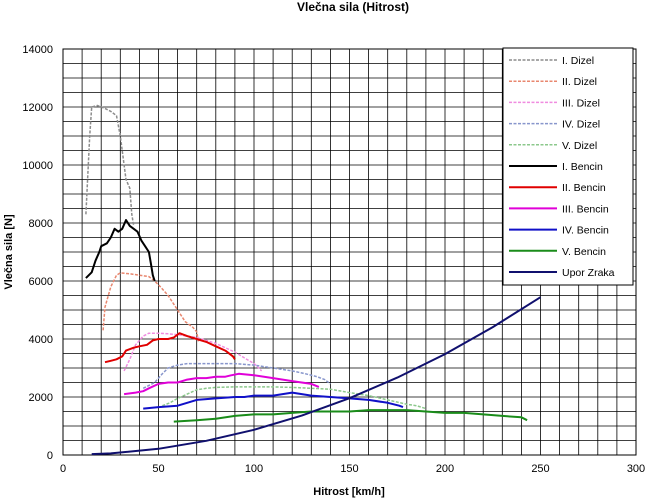  What do you see at coordinates (110, 165) in the screenshot?
I see `series-line-i-dizel` at bounding box center [110, 165].